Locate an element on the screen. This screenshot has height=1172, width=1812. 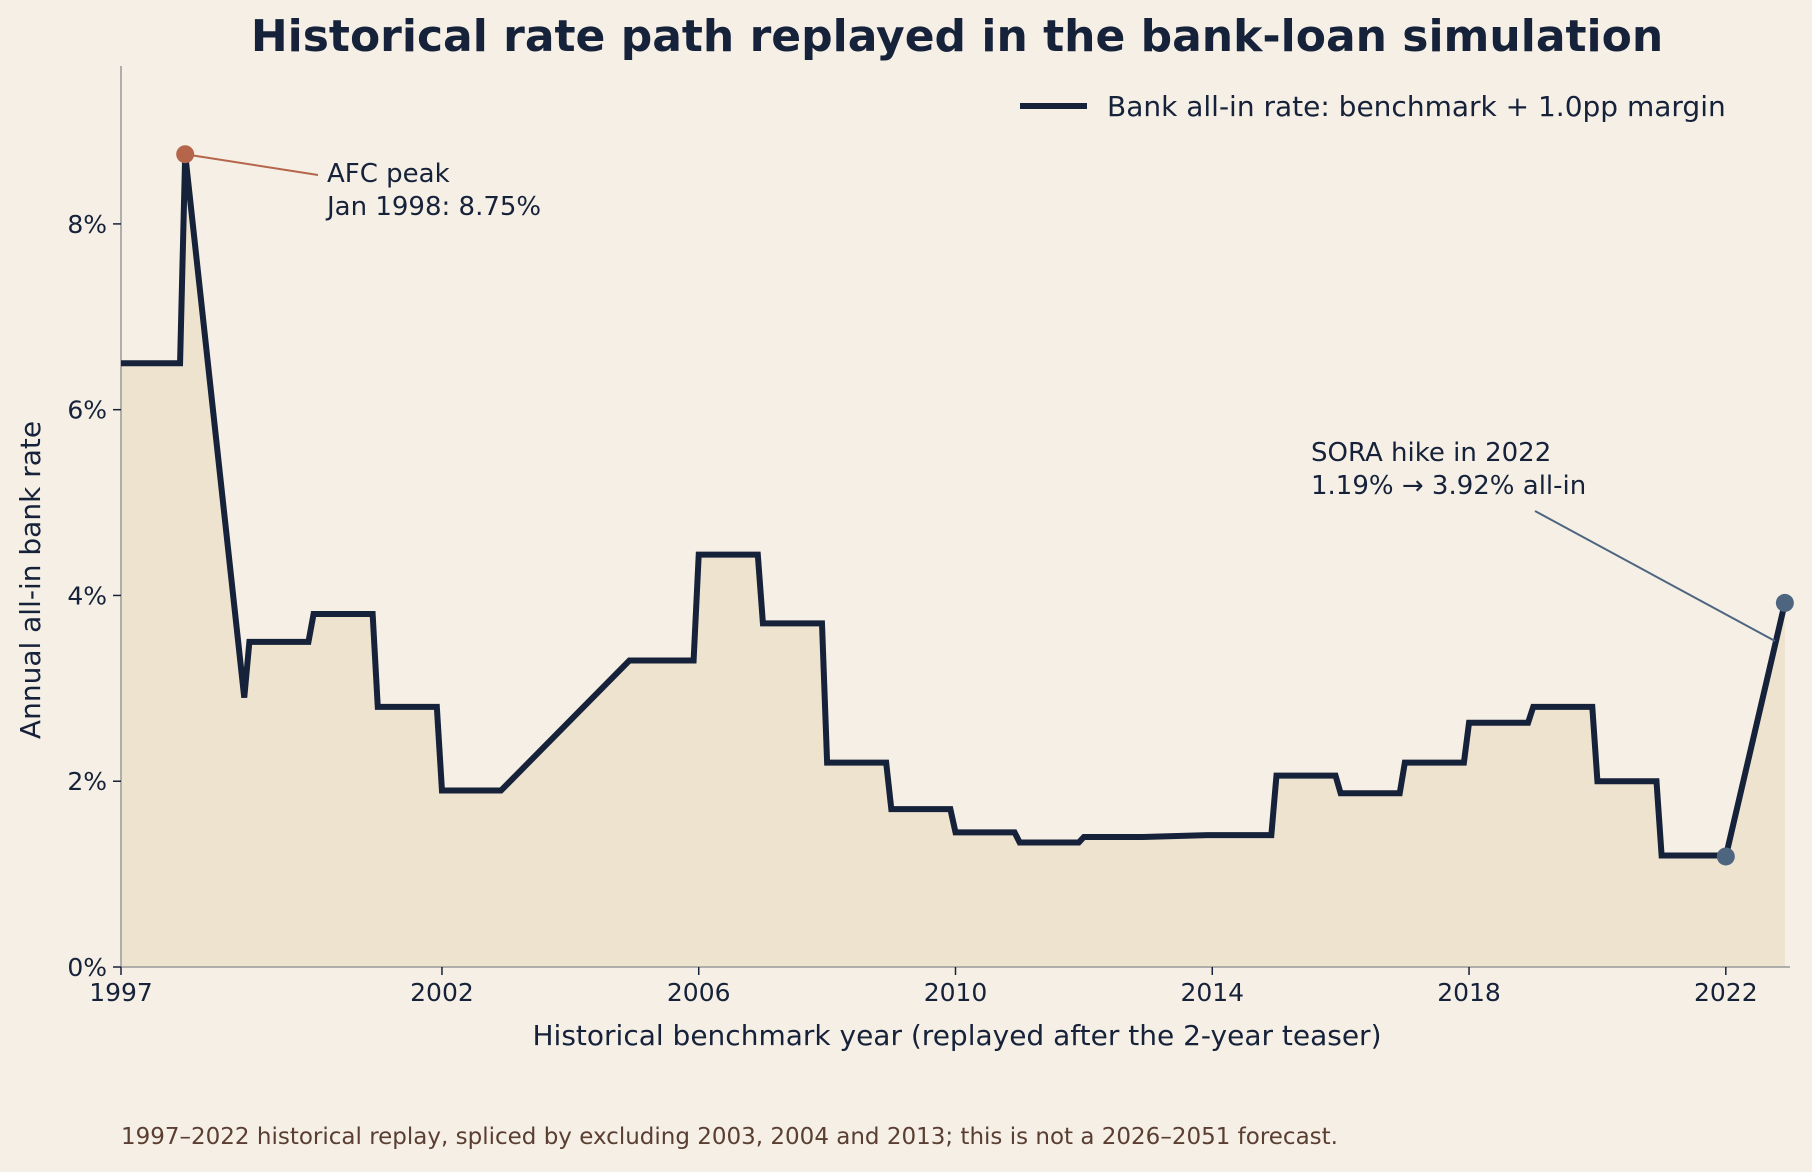
afc-peak-annotation: AFC peak is located at coordinates (388, 174).